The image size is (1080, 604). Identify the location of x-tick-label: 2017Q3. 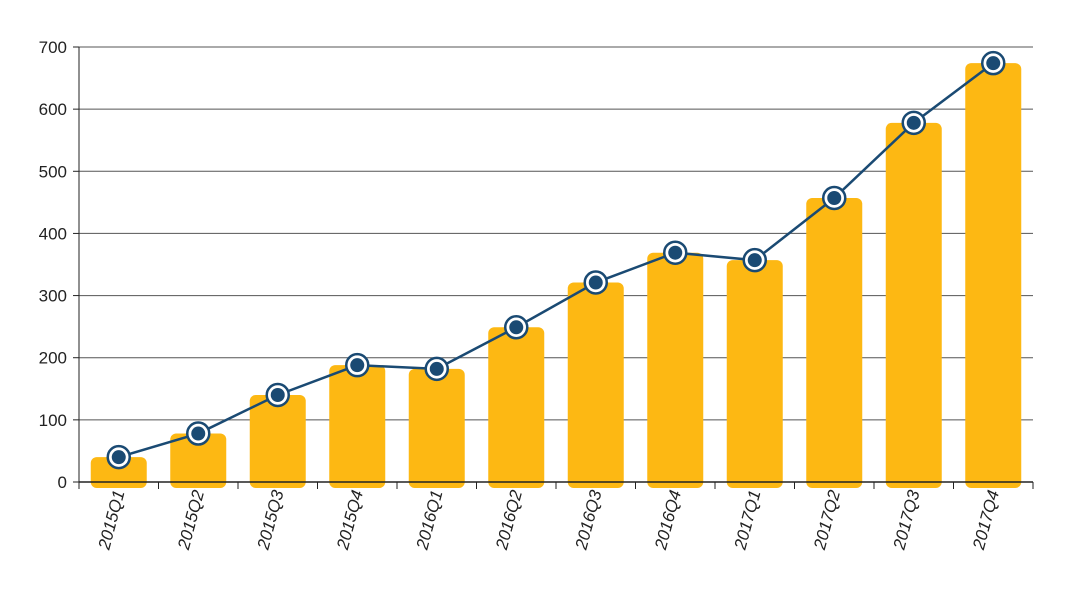
(906, 520).